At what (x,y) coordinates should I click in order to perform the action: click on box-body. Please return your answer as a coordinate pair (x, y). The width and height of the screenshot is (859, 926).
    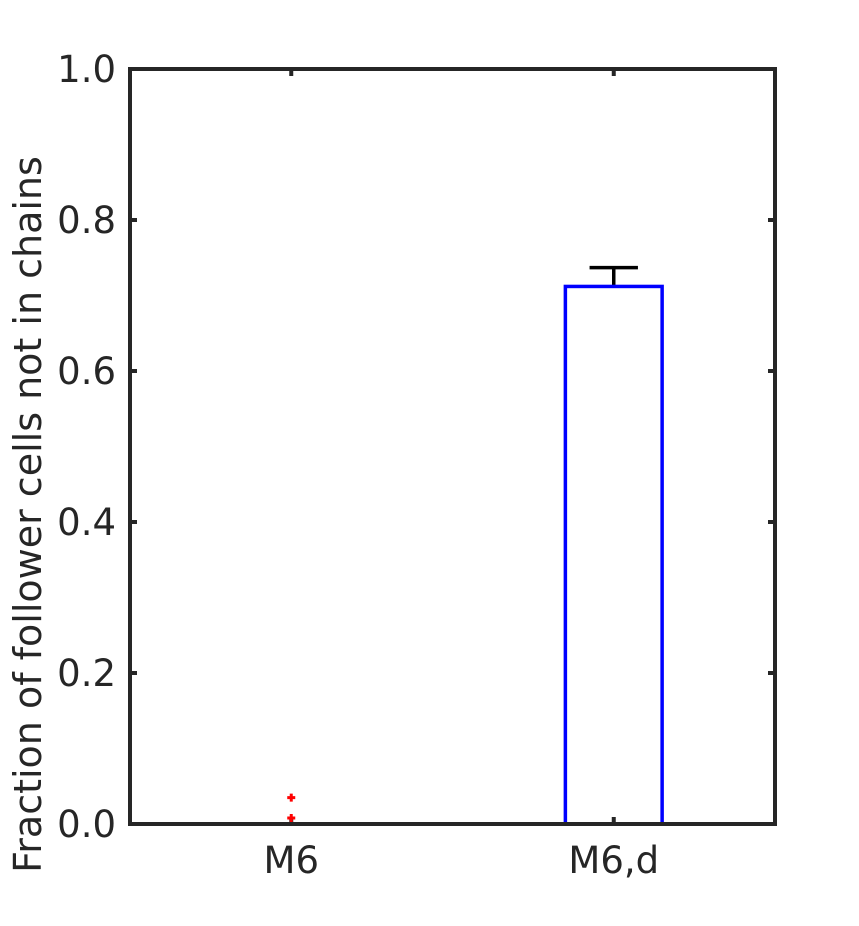
    Looking at the image, I should click on (613, 555).